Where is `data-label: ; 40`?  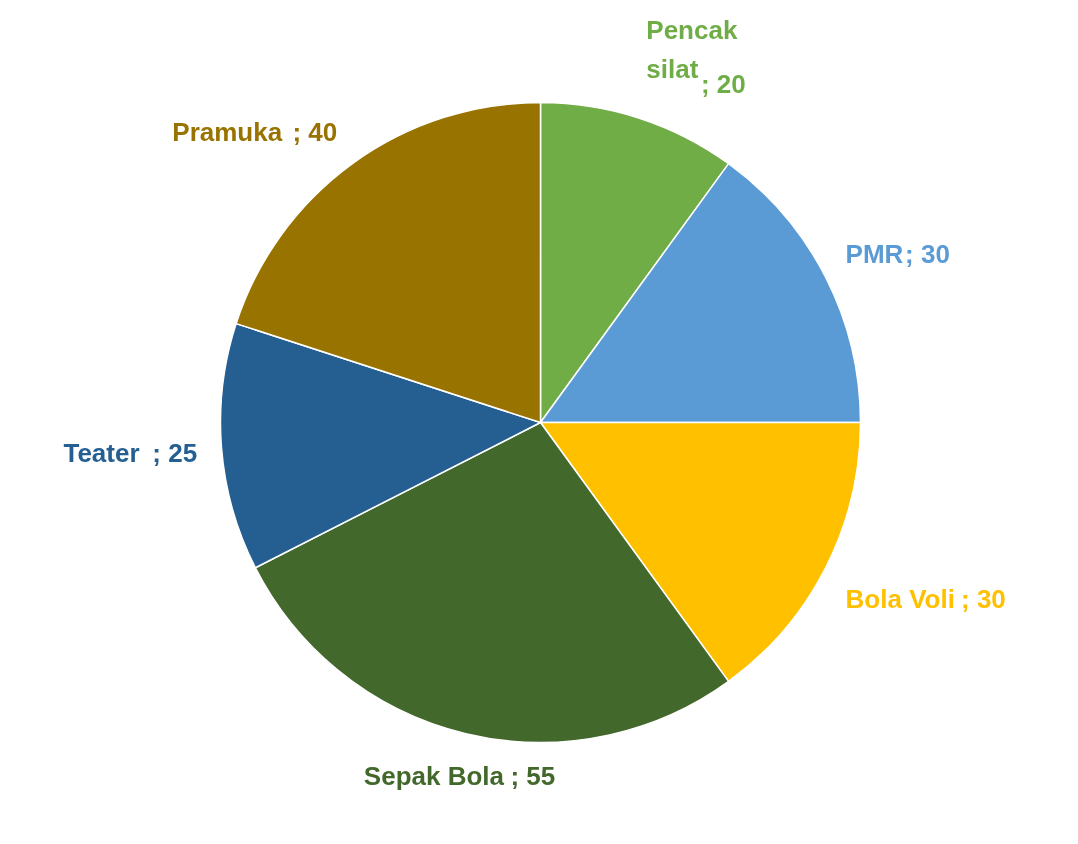
data-label: ; 40 is located at coordinates (315, 132).